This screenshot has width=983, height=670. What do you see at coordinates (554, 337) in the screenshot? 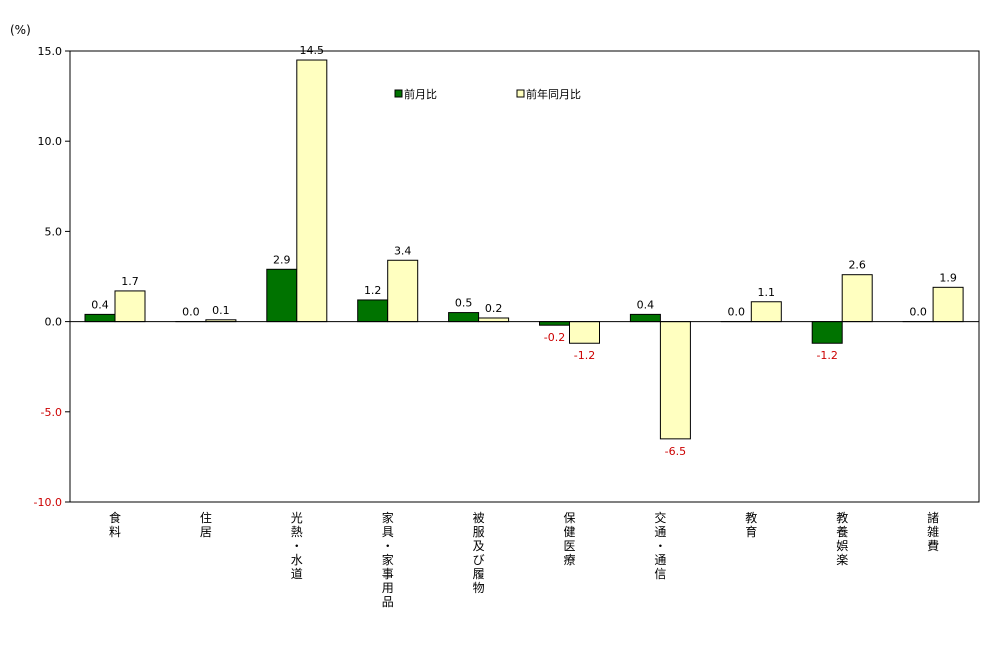
I see `data-label-medical-mom: -0.2` at bounding box center [554, 337].